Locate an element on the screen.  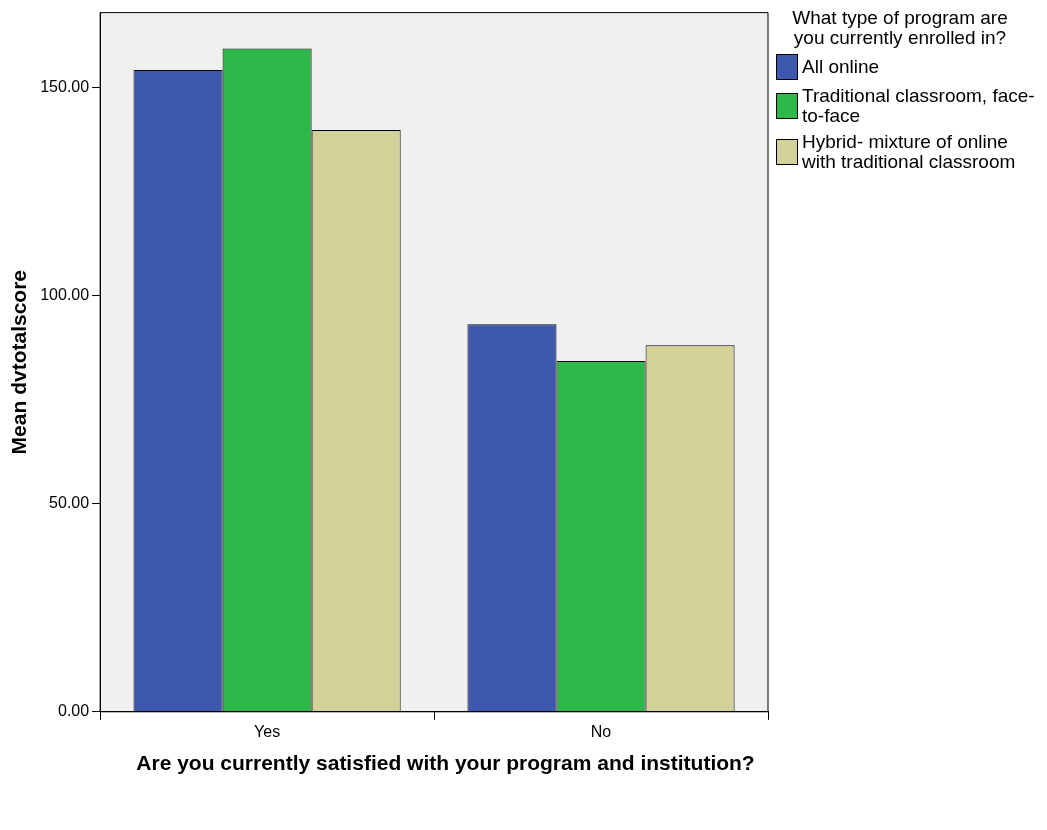
x-axis-title: Are you currently satisfied with your program and institution? is located at coordinates (445, 762).